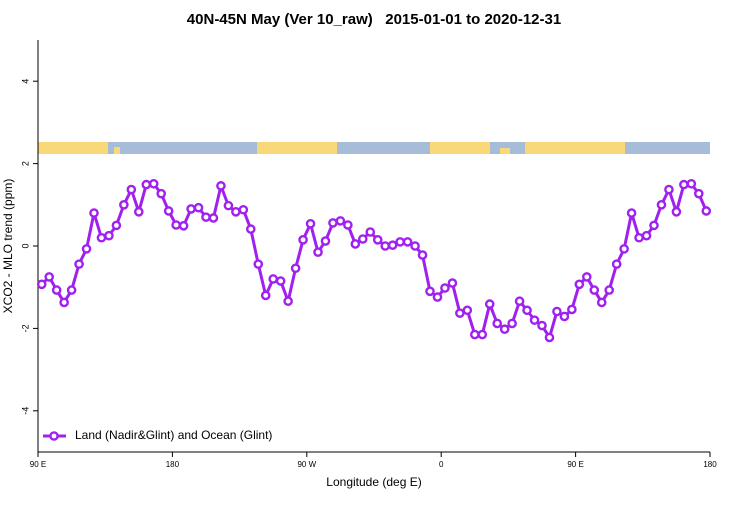 The image size is (750, 505). Describe the element at coordinates (25, 163) in the screenshot. I see `y-tick-label: 2` at that location.